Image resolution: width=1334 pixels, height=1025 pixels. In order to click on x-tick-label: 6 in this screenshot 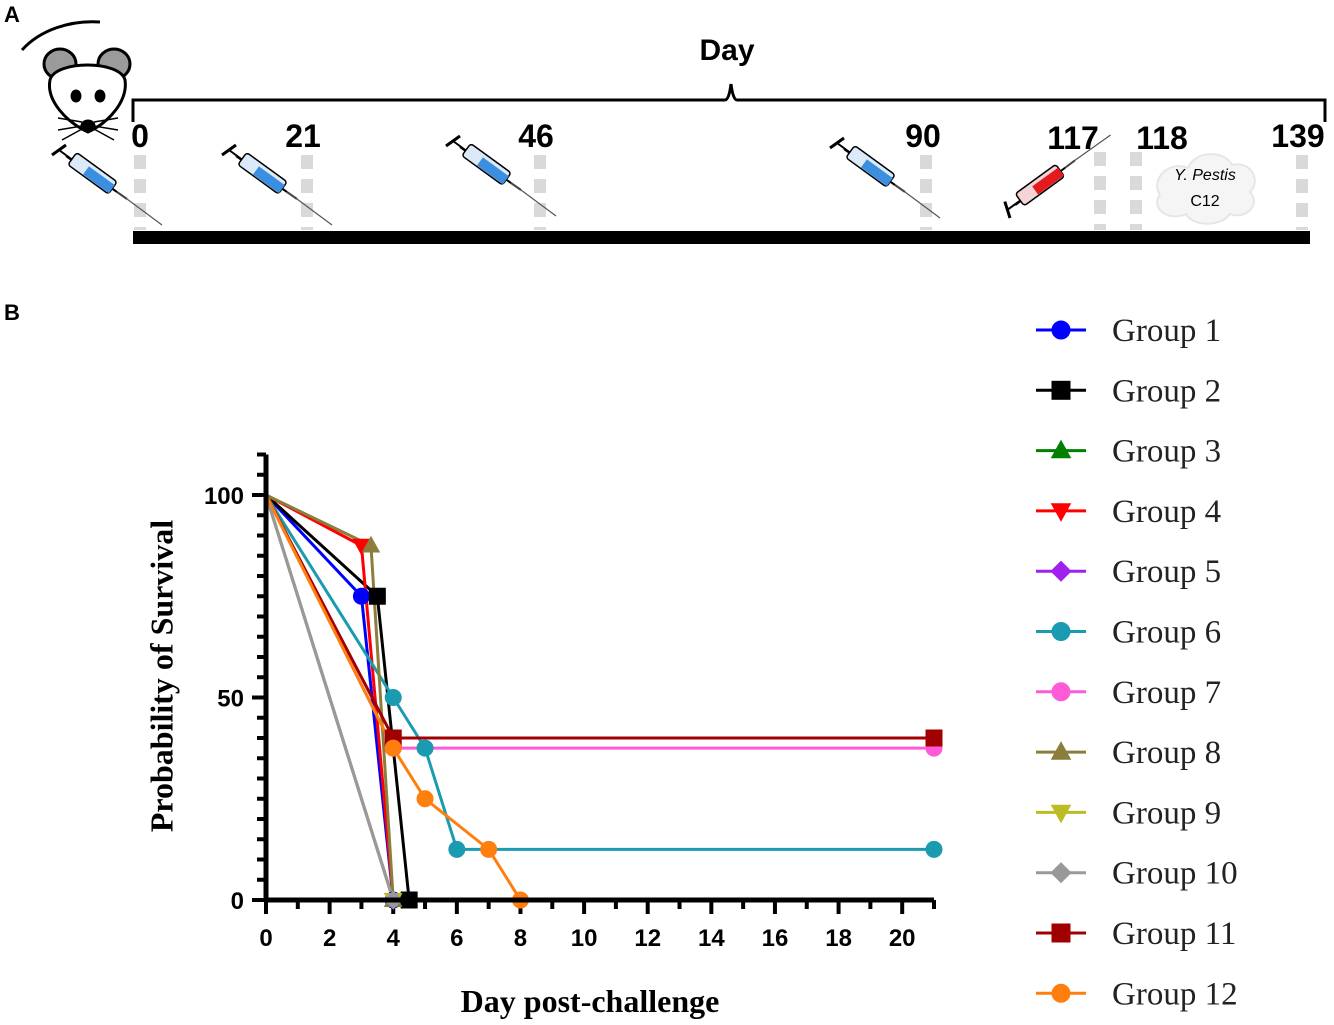, I will do `click(456, 938)`.